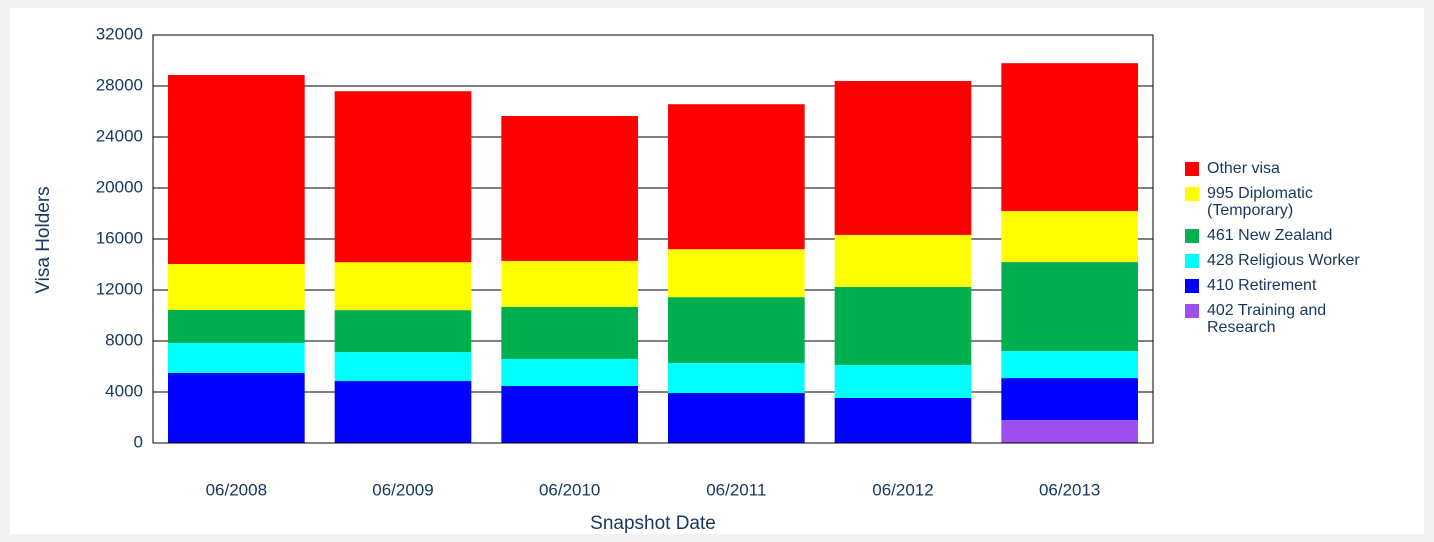  I want to click on x-tick-label: 06/2010, so click(569, 489).